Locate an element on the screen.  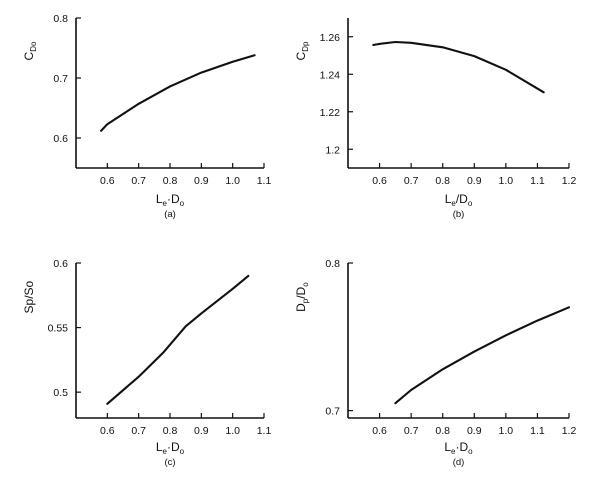
y-tick-label: 1.22 is located at coordinates (330, 113).